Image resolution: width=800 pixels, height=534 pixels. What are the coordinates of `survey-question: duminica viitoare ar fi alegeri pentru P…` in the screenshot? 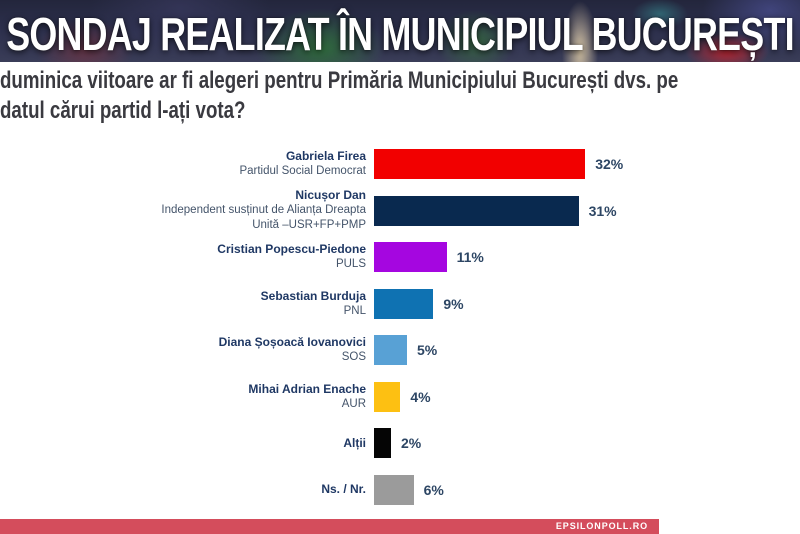 It's located at (400, 96).